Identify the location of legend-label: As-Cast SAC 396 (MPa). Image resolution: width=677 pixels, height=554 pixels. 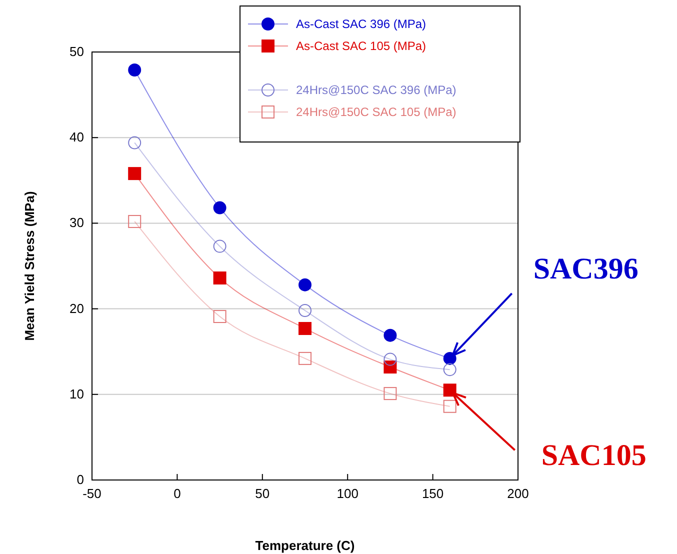
(361, 24).